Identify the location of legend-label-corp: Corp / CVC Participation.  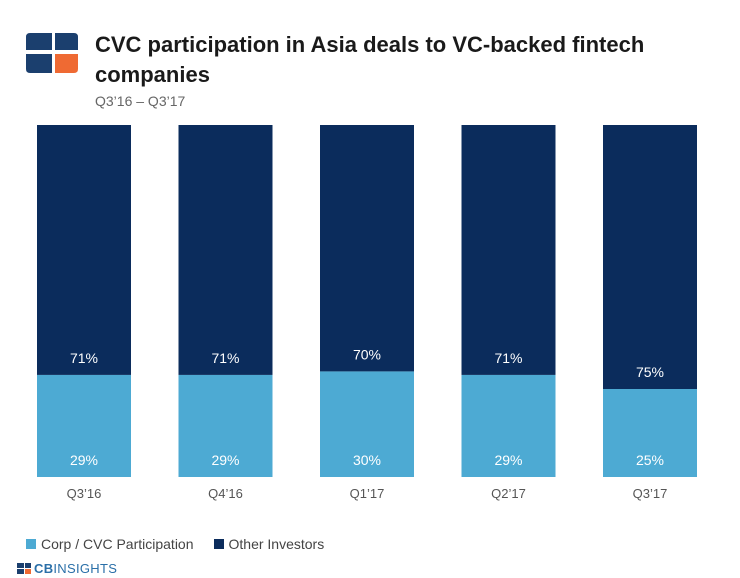
(117, 544).